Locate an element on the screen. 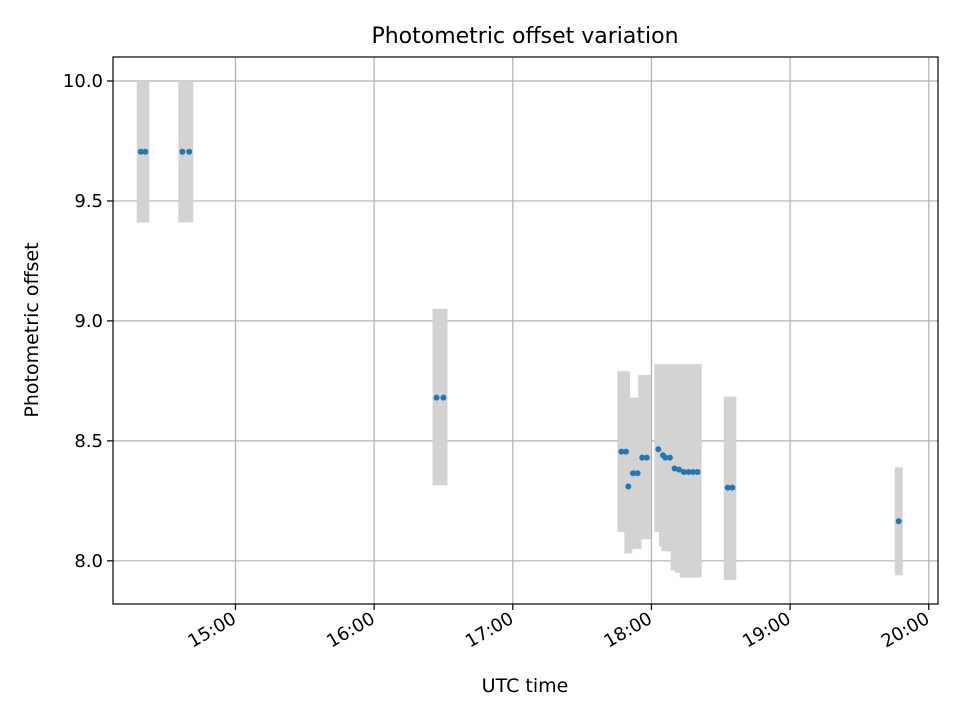  y-tick-label: 8.5 is located at coordinates (88, 441).